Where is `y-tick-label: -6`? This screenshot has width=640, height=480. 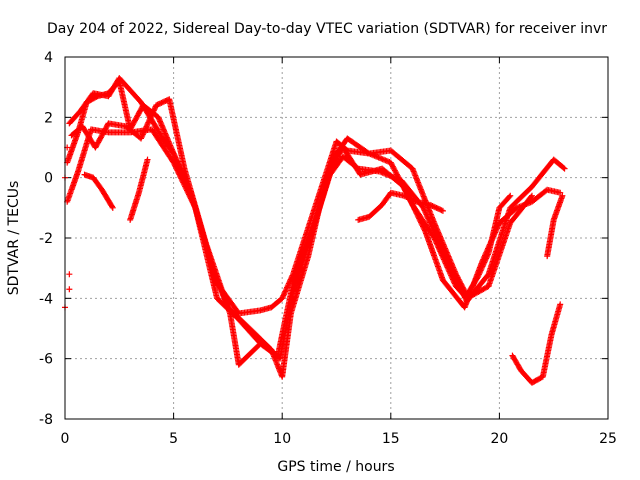
y-tick-label: -6 is located at coordinates (46, 360).